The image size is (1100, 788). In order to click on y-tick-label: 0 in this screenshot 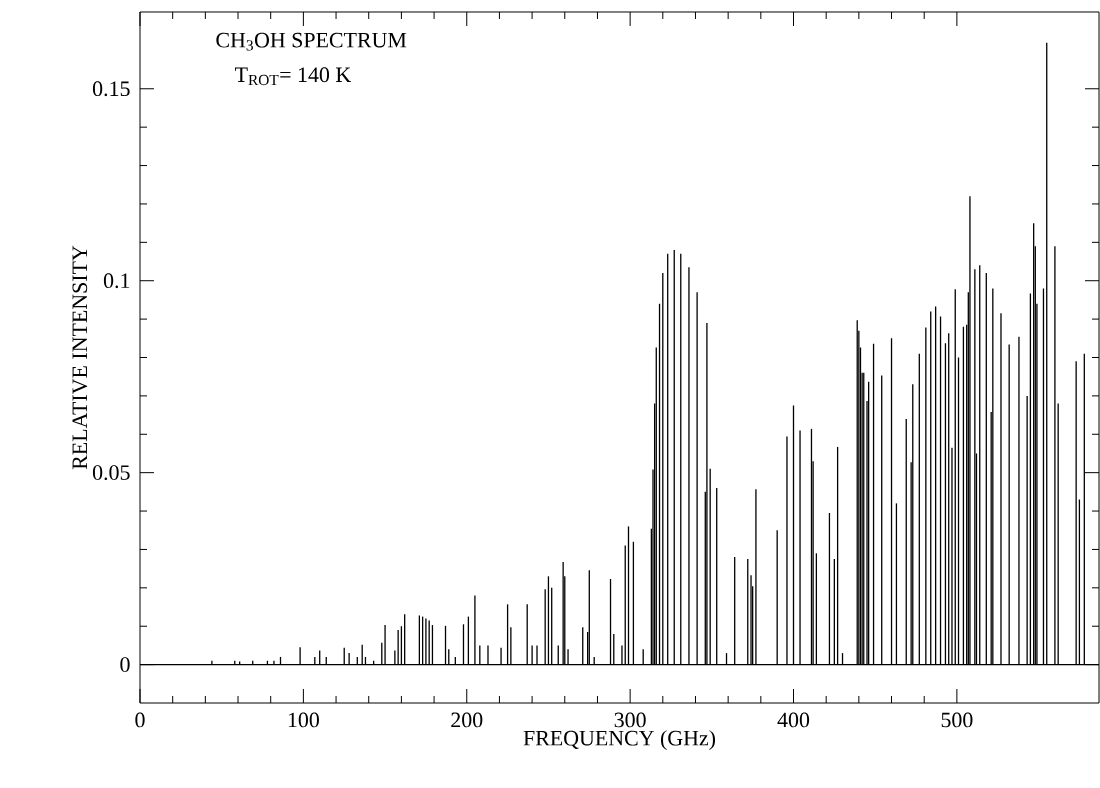, I will do `click(125, 665)`.